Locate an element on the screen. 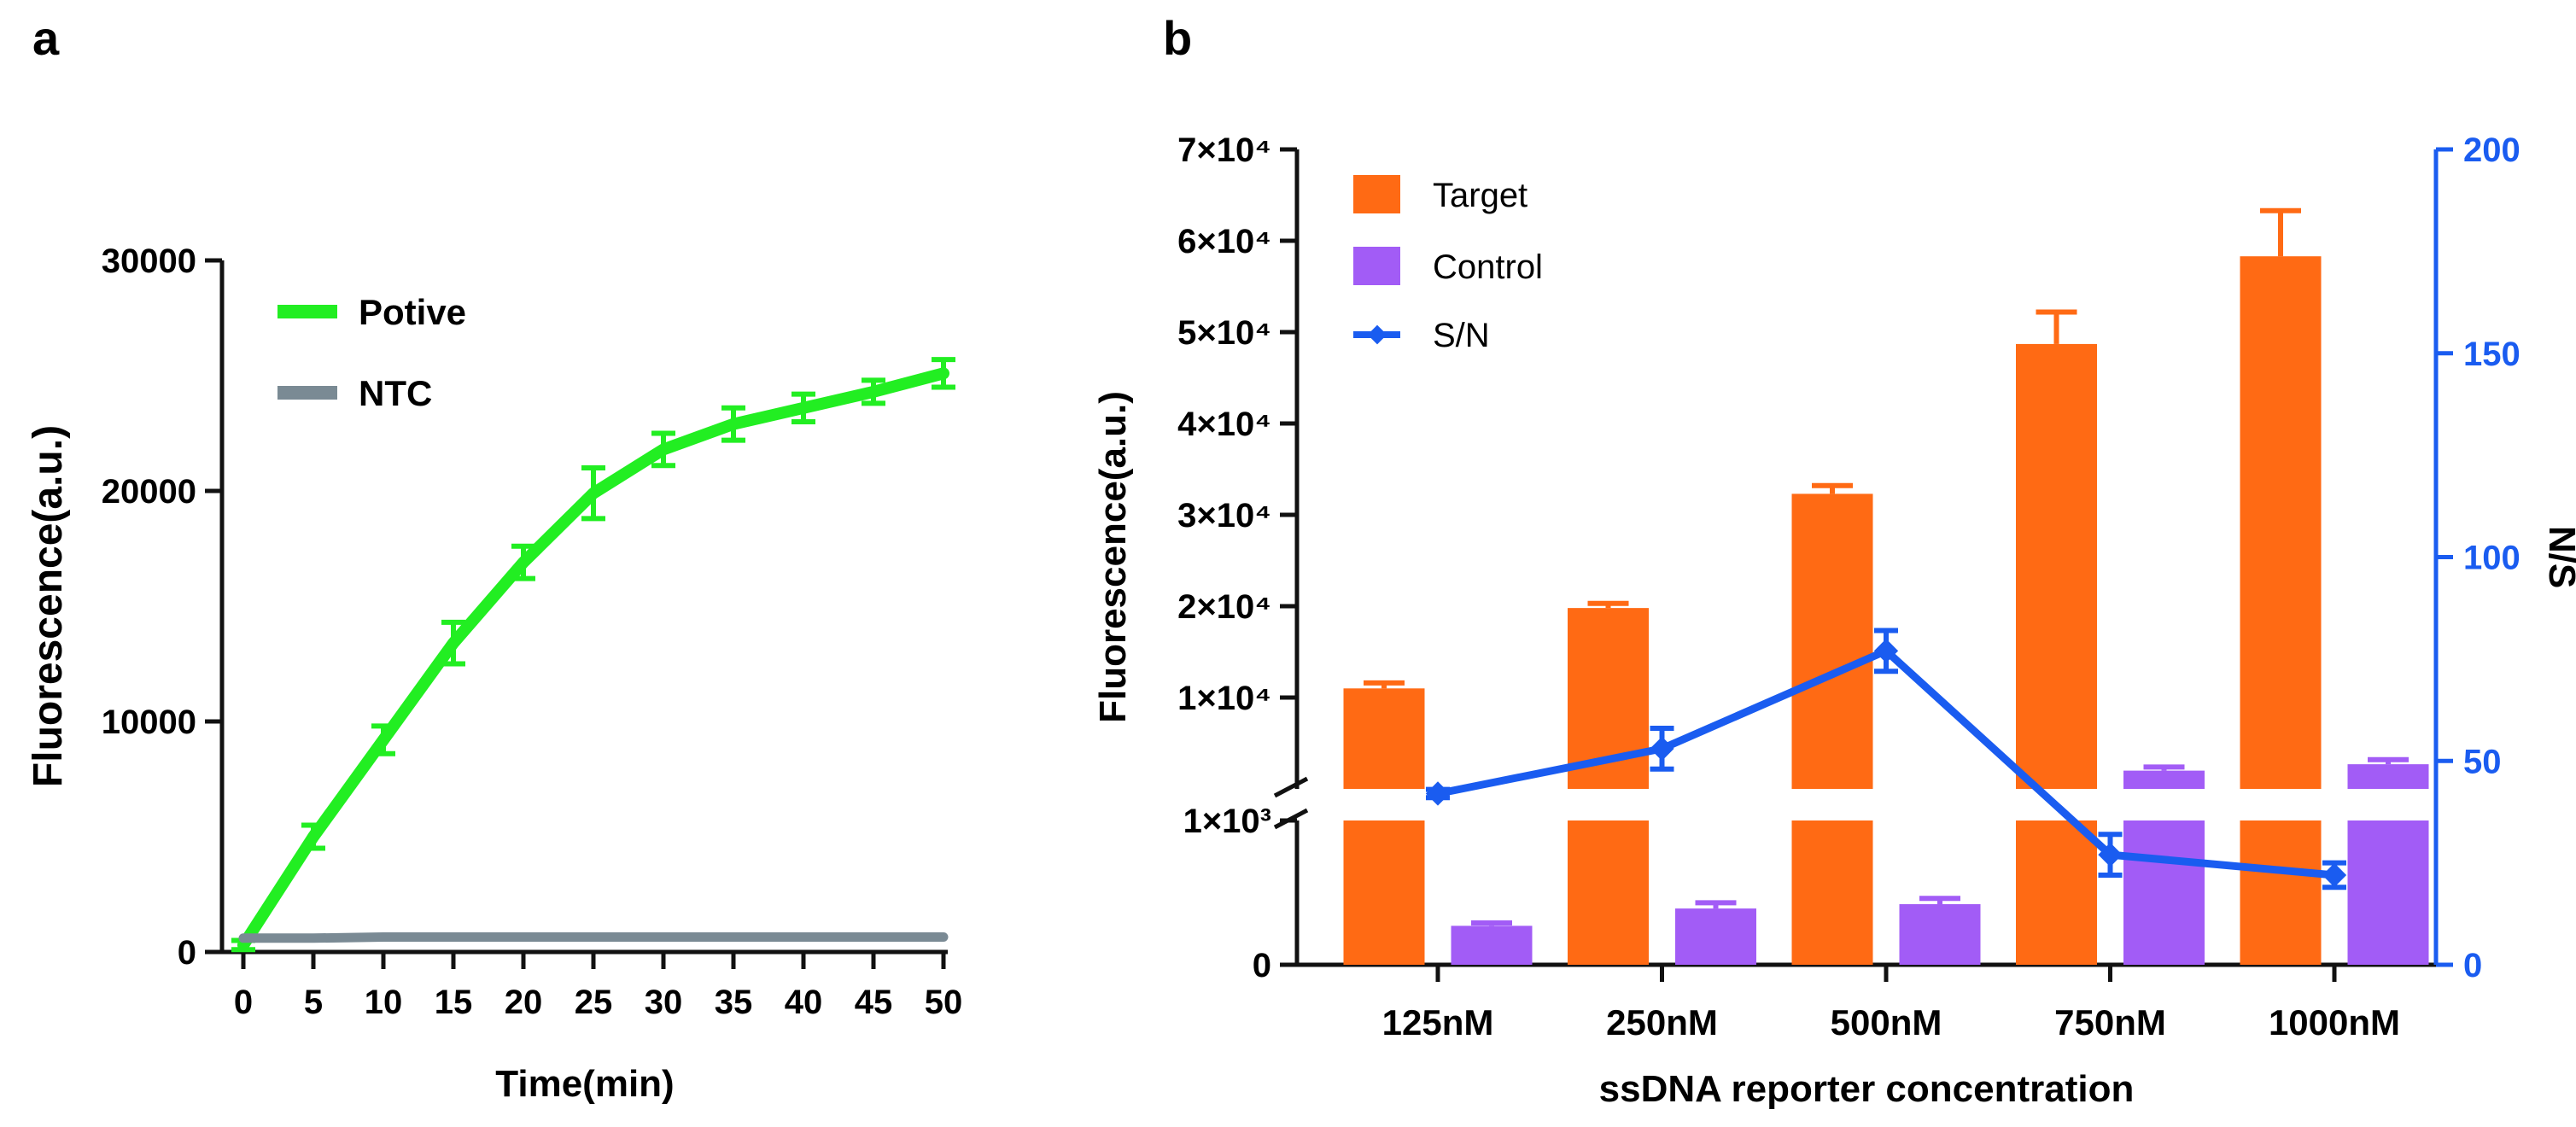 The width and height of the screenshot is (2576, 1127). y-tick-label-left: 1×10⁴ is located at coordinates (1224, 698).